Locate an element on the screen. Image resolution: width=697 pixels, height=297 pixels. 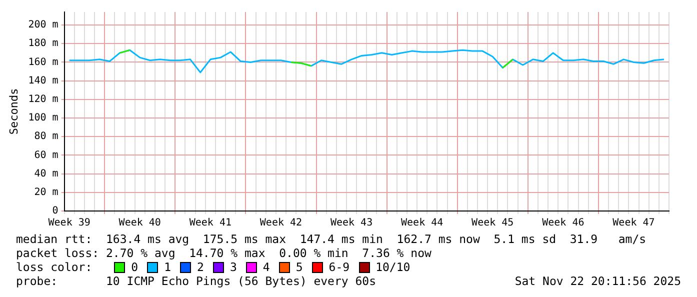
legend-label: 2 is located at coordinates (200, 267).